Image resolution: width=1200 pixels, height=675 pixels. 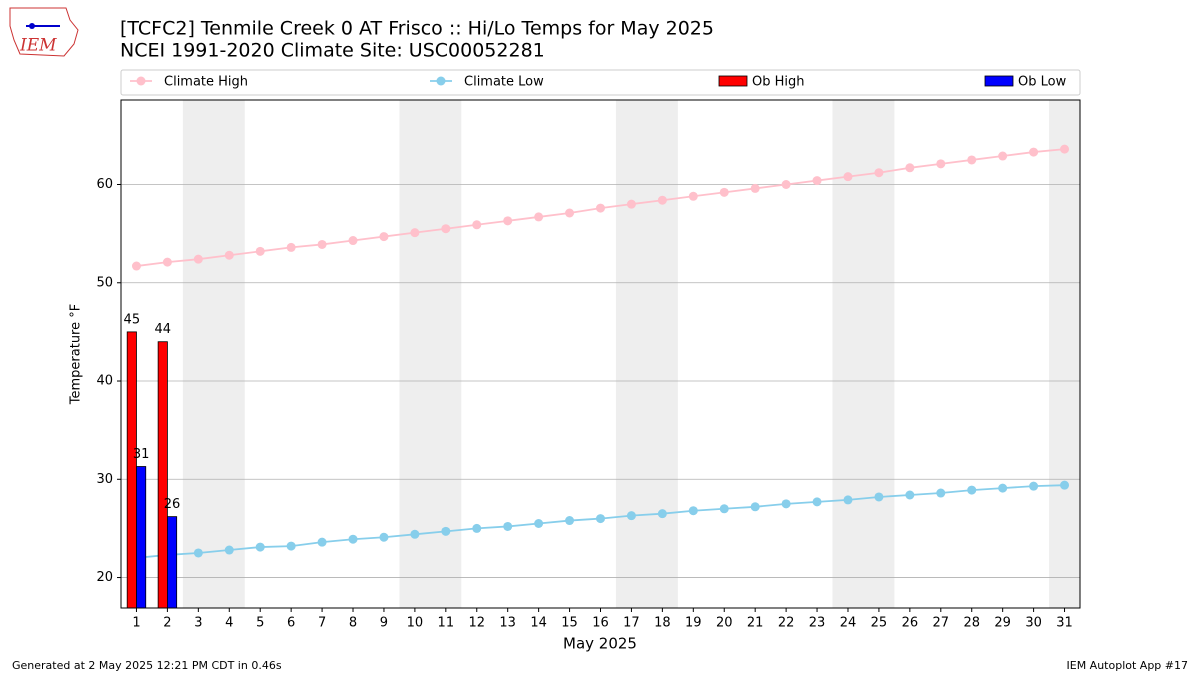 I want to click on x-tick-label: 17, so click(x=631, y=623).